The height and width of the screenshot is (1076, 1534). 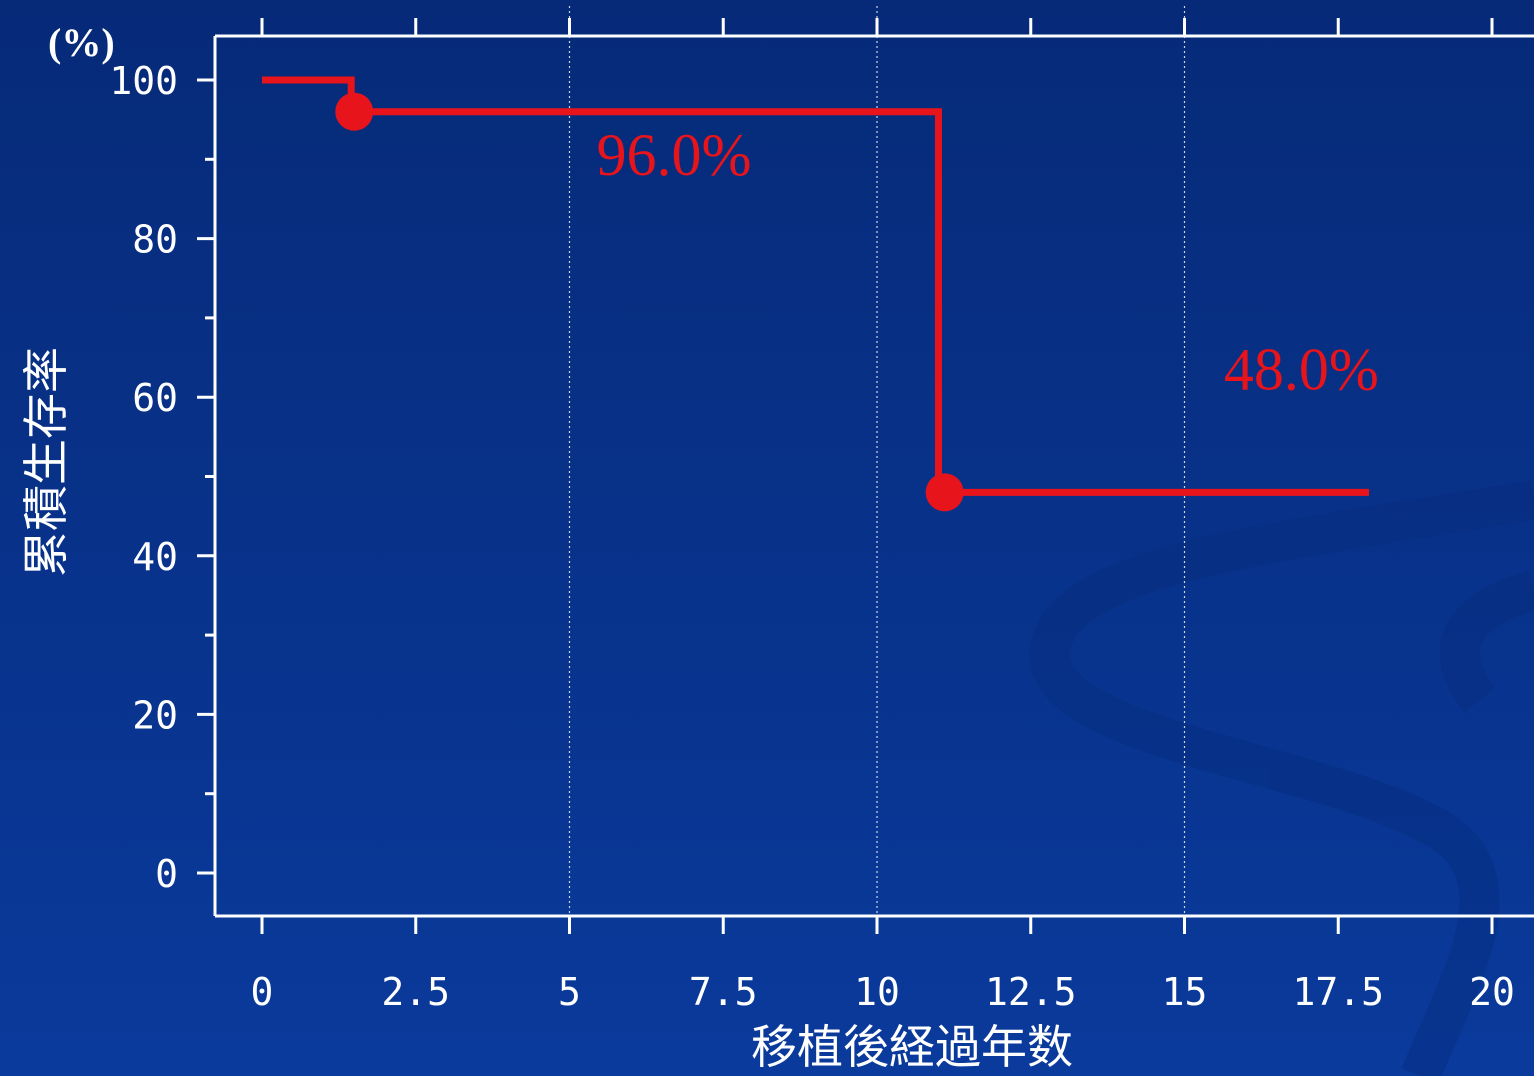 I want to click on x-tick-label: 20, so click(x=1492, y=992).